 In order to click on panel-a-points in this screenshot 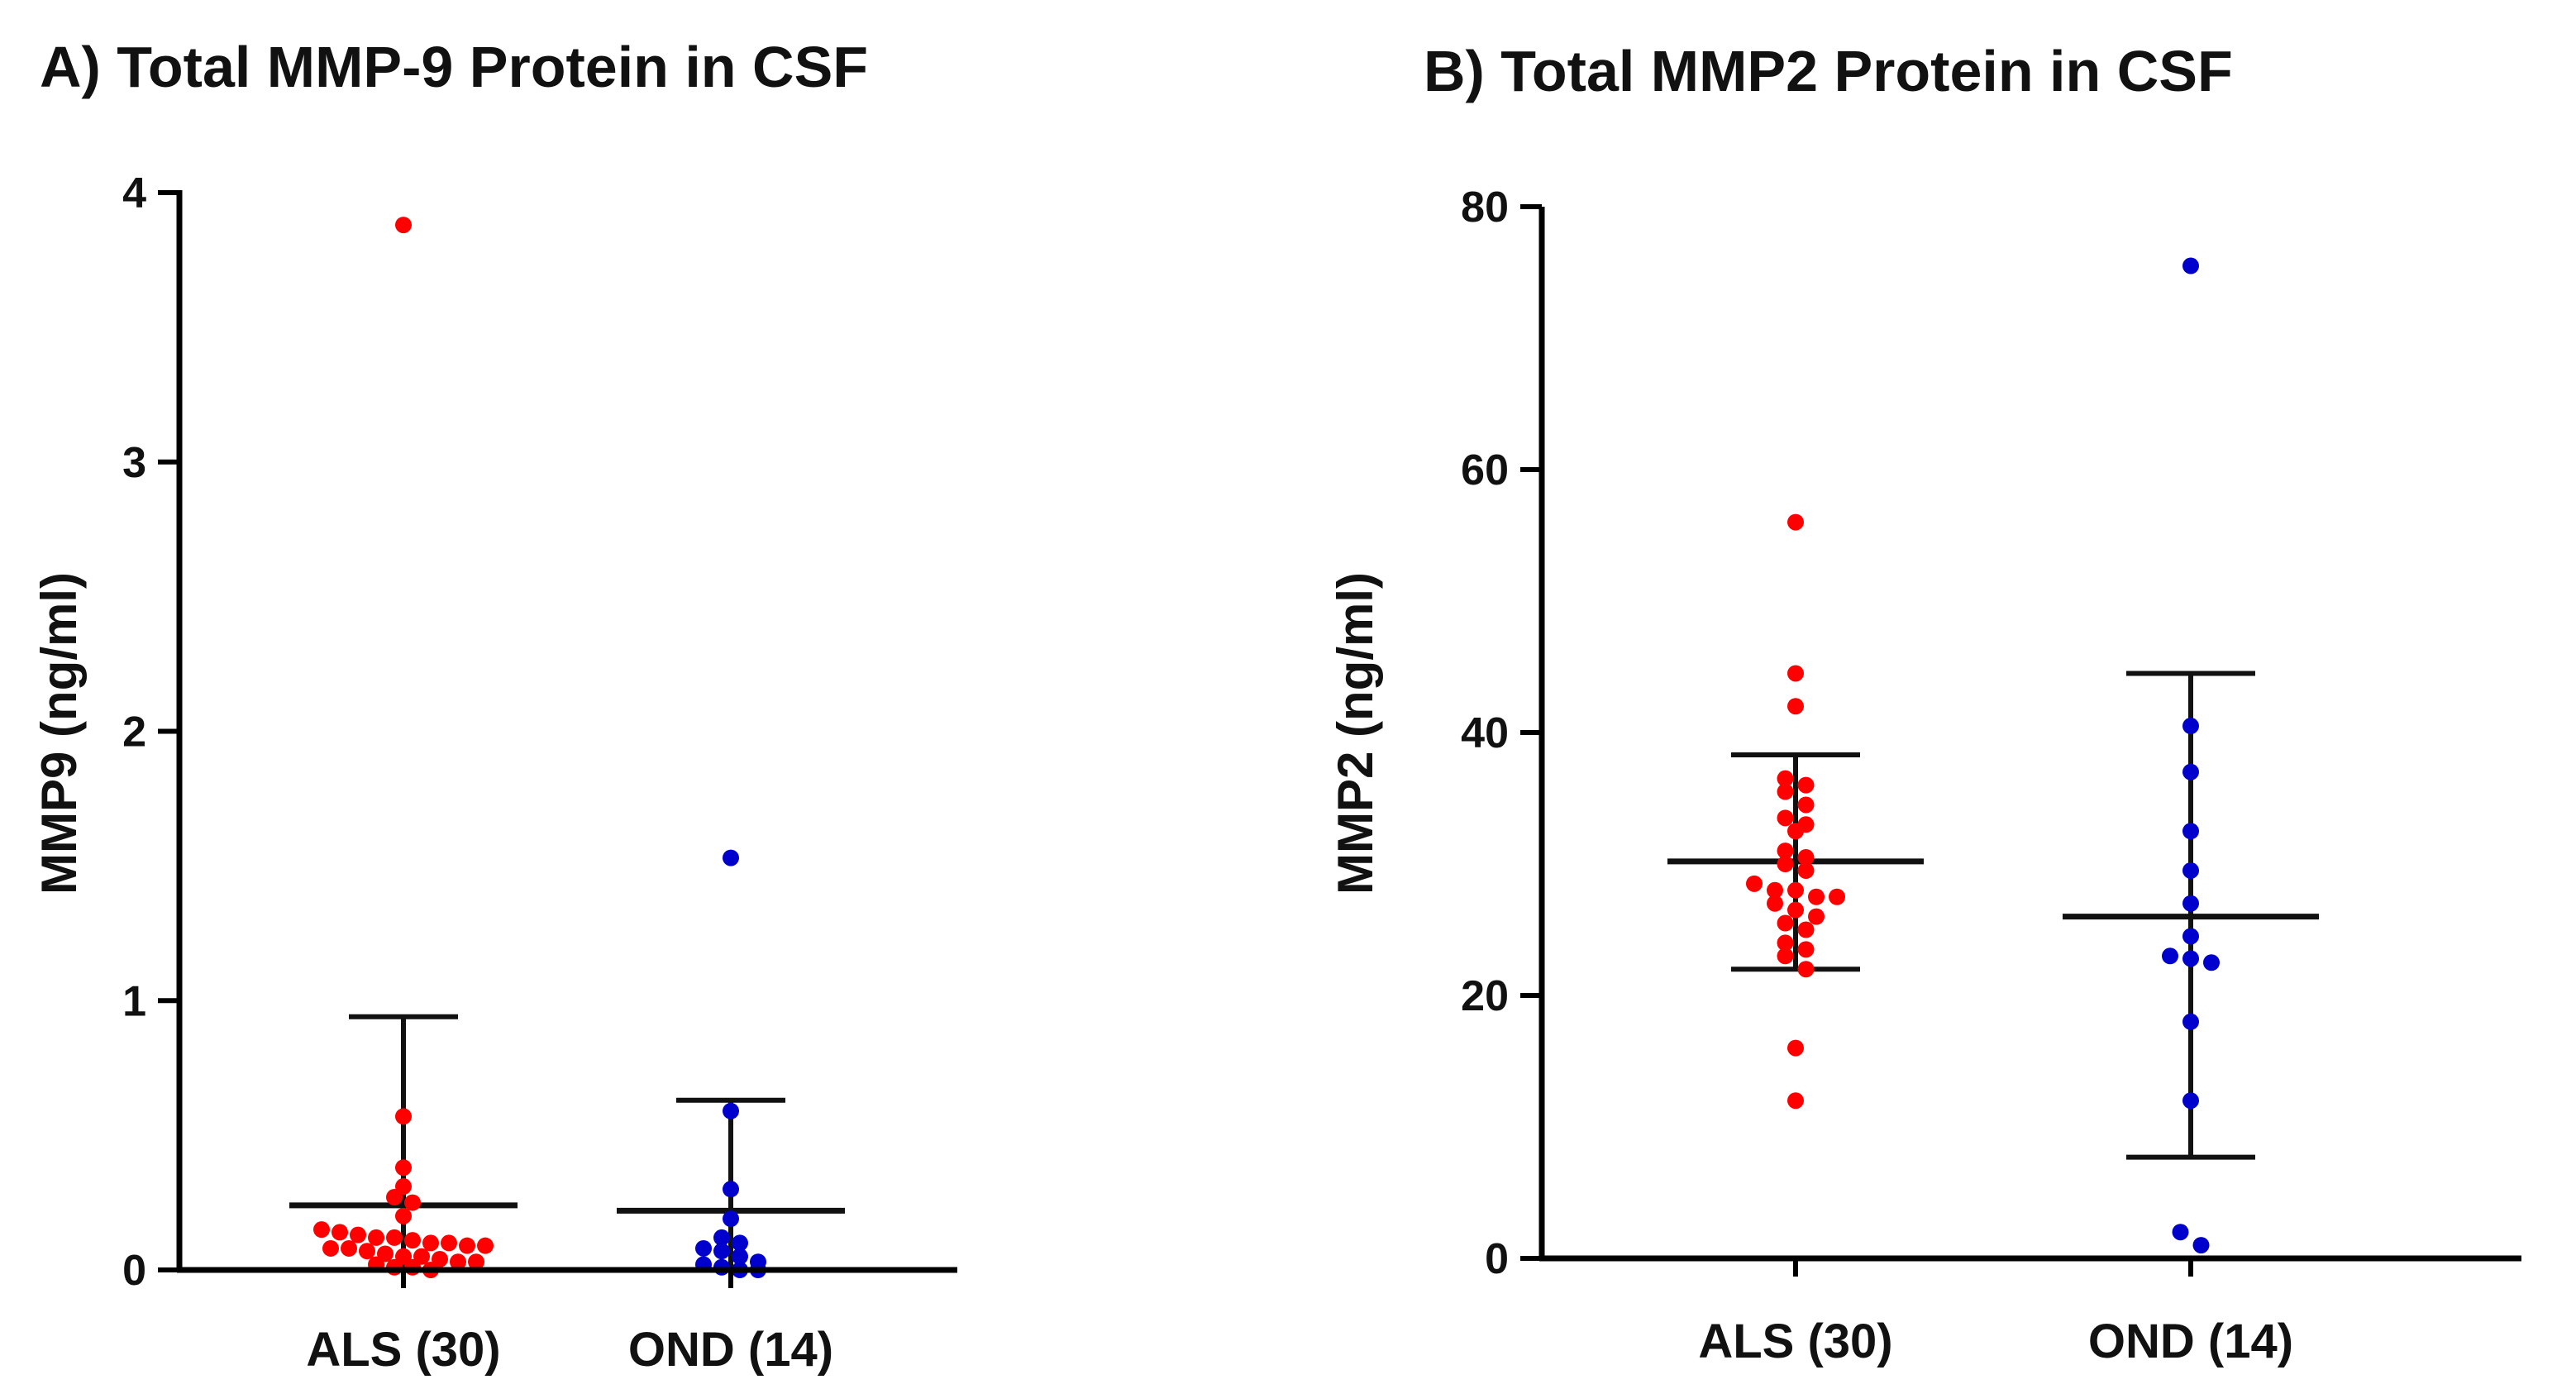, I will do `click(539, 747)`.